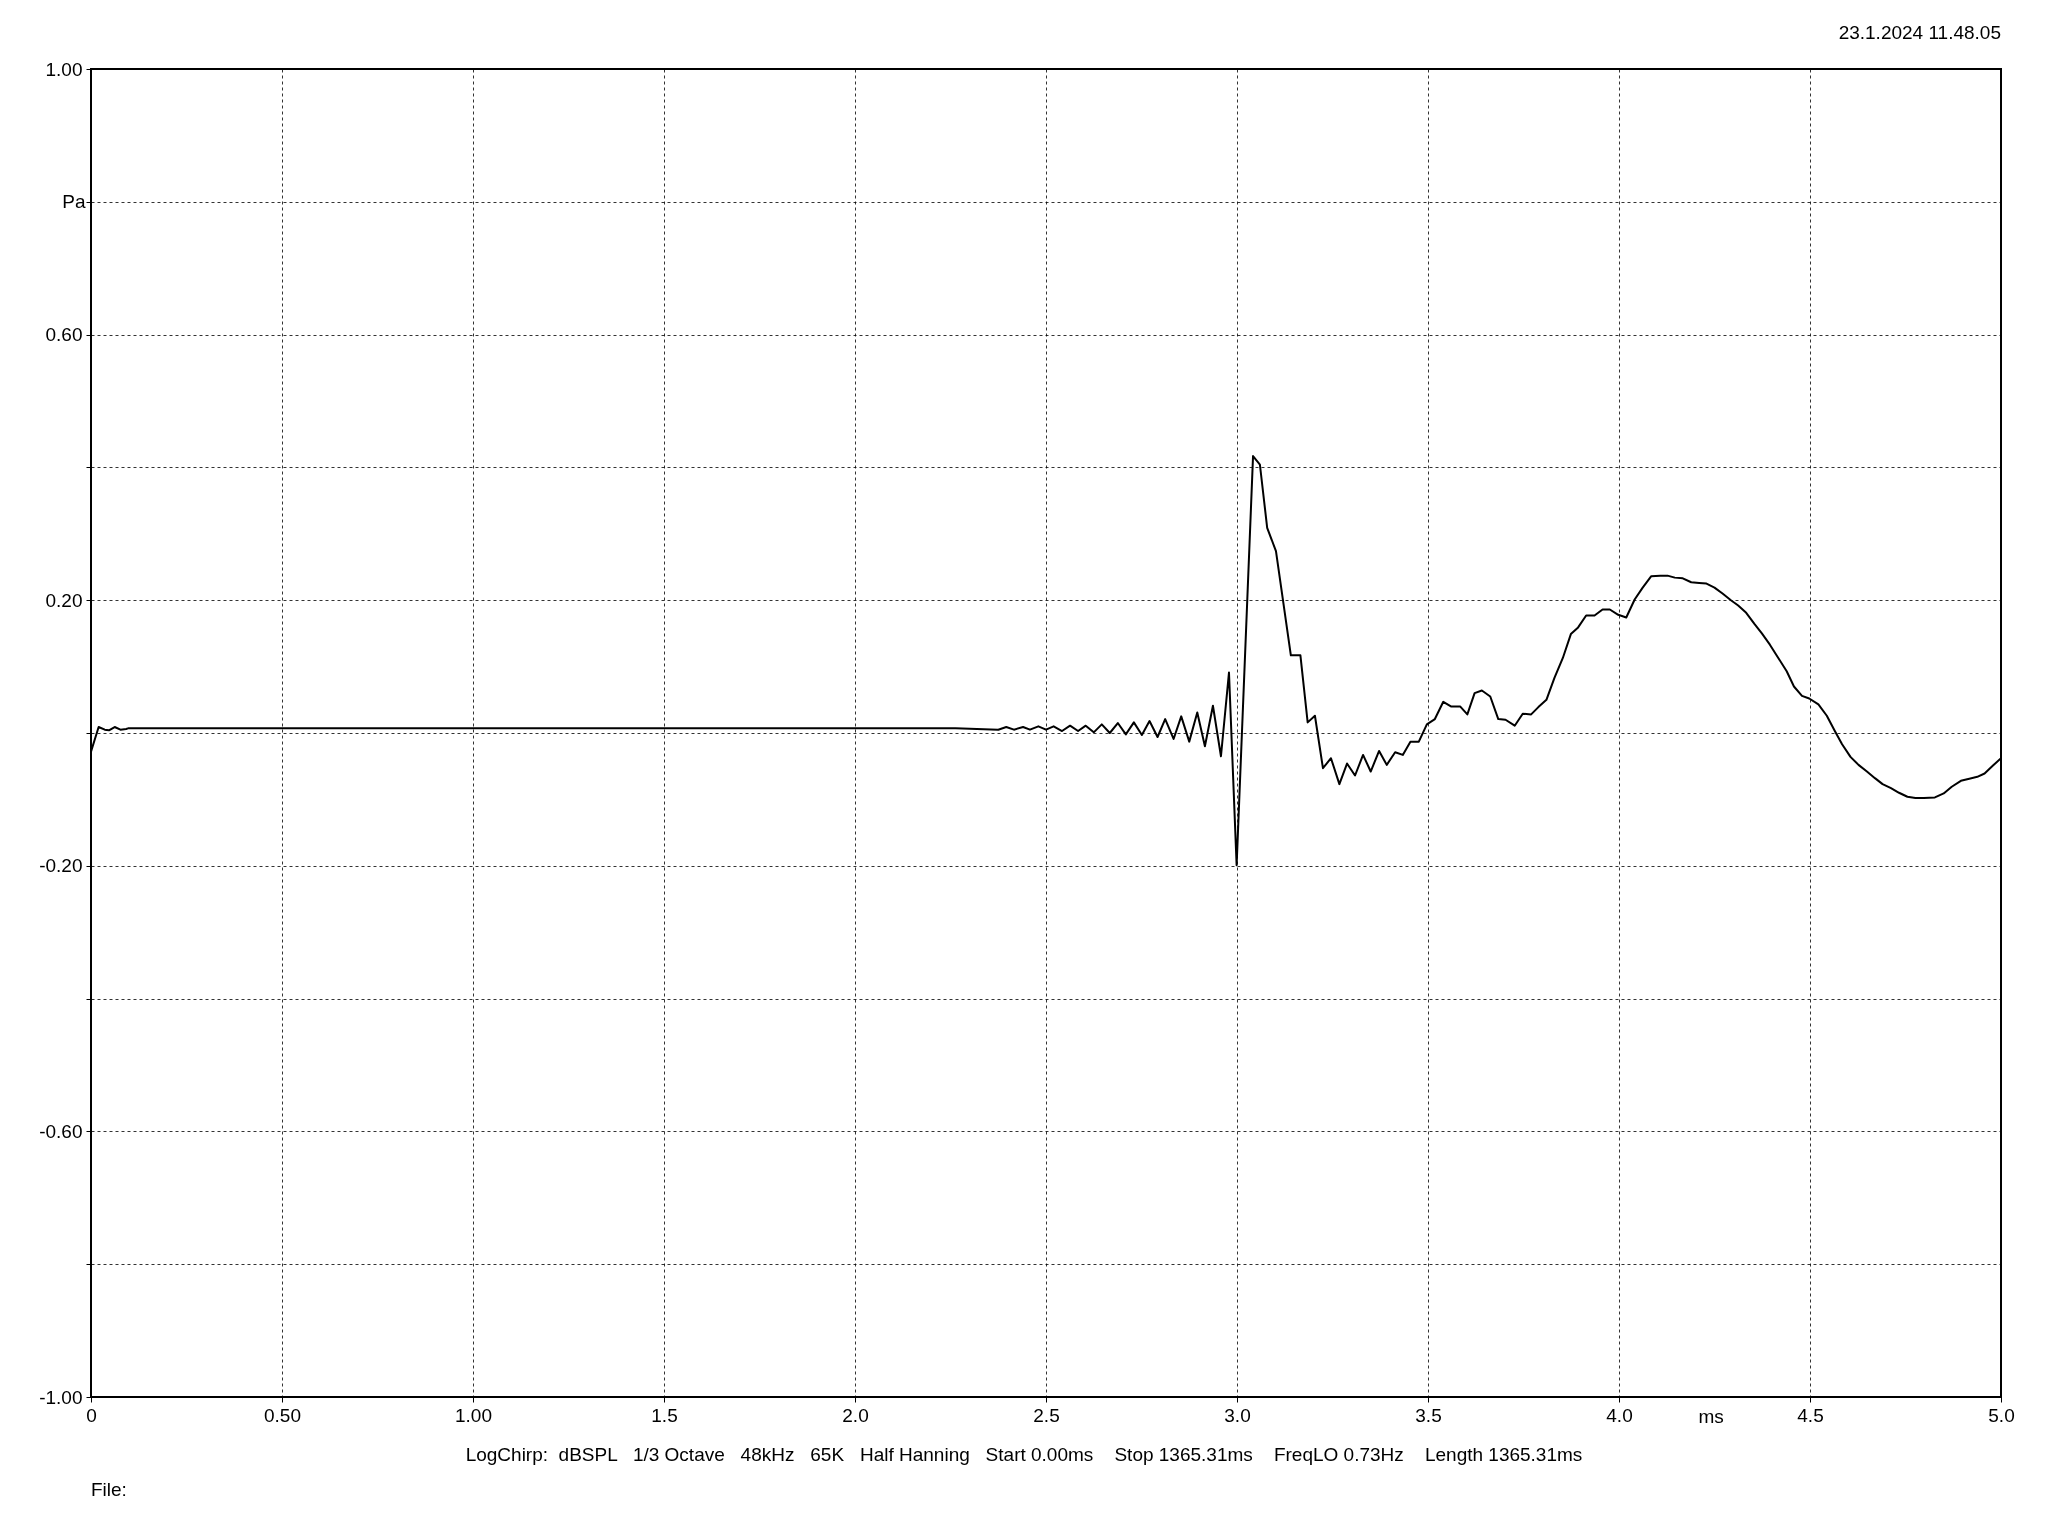  I want to click on text: File:, so click(109, 1490).